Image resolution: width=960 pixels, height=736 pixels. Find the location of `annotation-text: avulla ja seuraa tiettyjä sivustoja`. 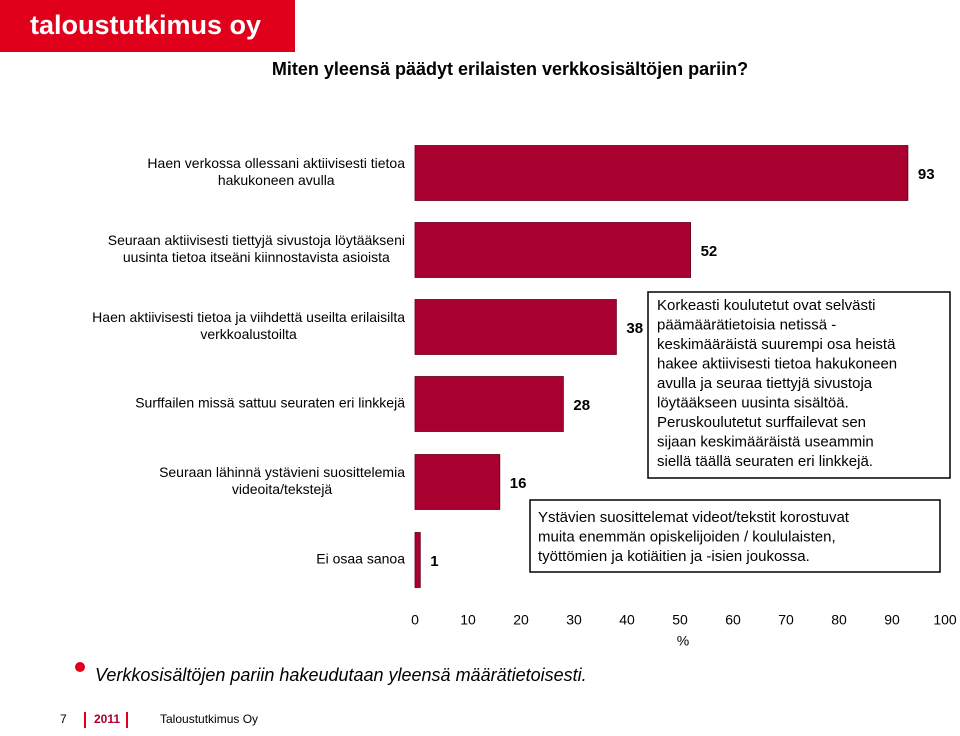

annotation-text: avulla ja seuraa tiettyjä sivustoja is located at coordinates (765, 383).